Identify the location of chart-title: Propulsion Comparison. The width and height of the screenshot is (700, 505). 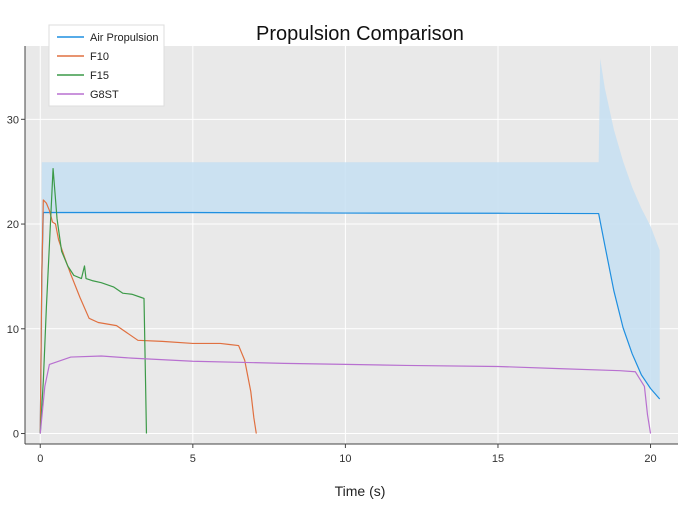
(360, 34).